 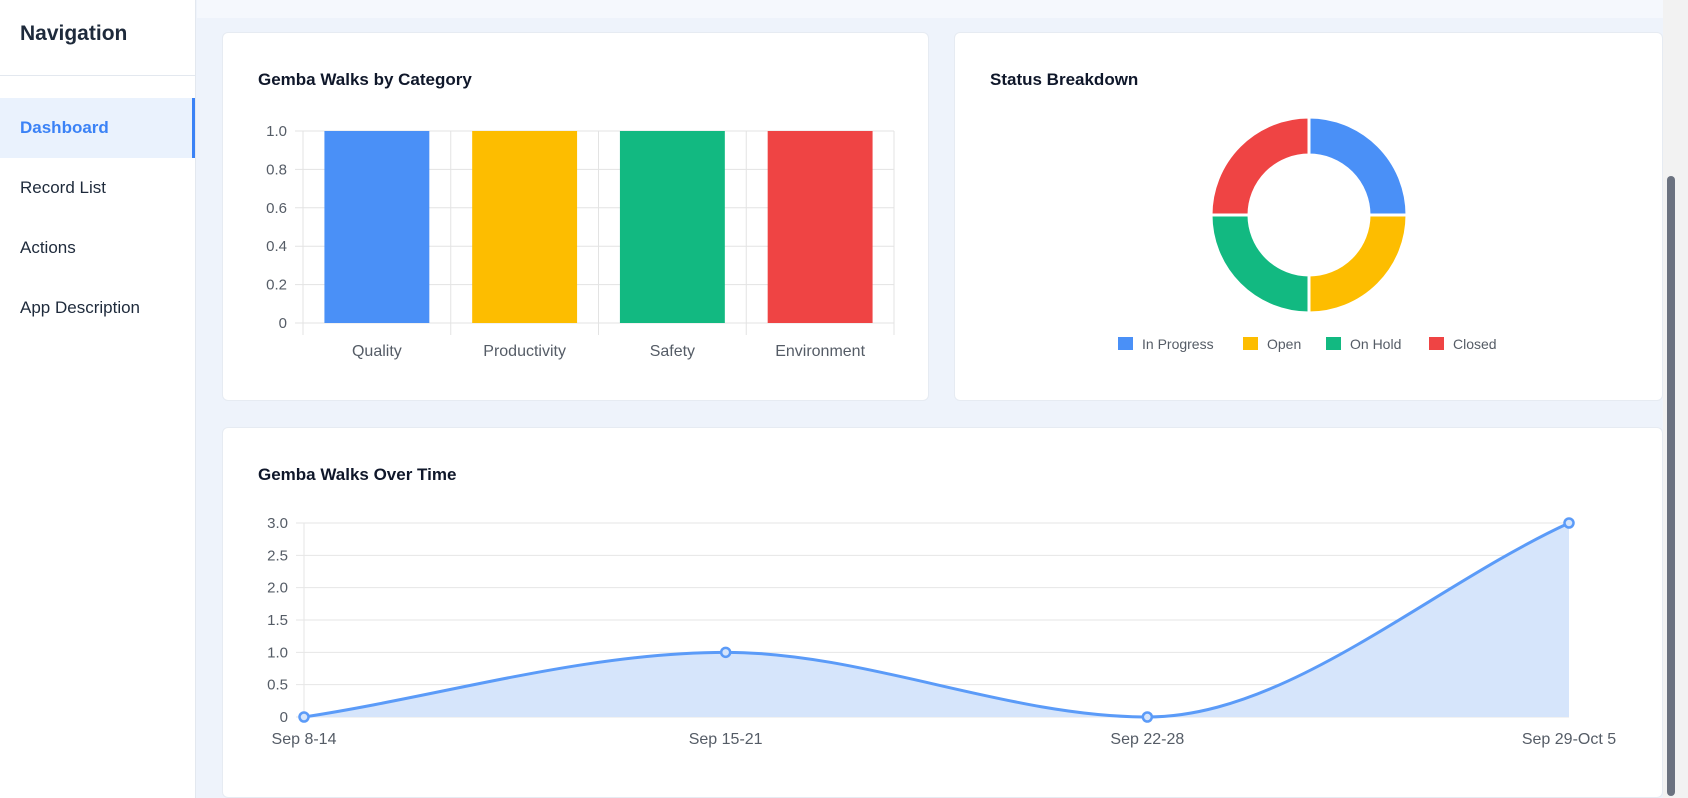 I want to click on x-tick-label: Environment, so click(x=820, y=351).